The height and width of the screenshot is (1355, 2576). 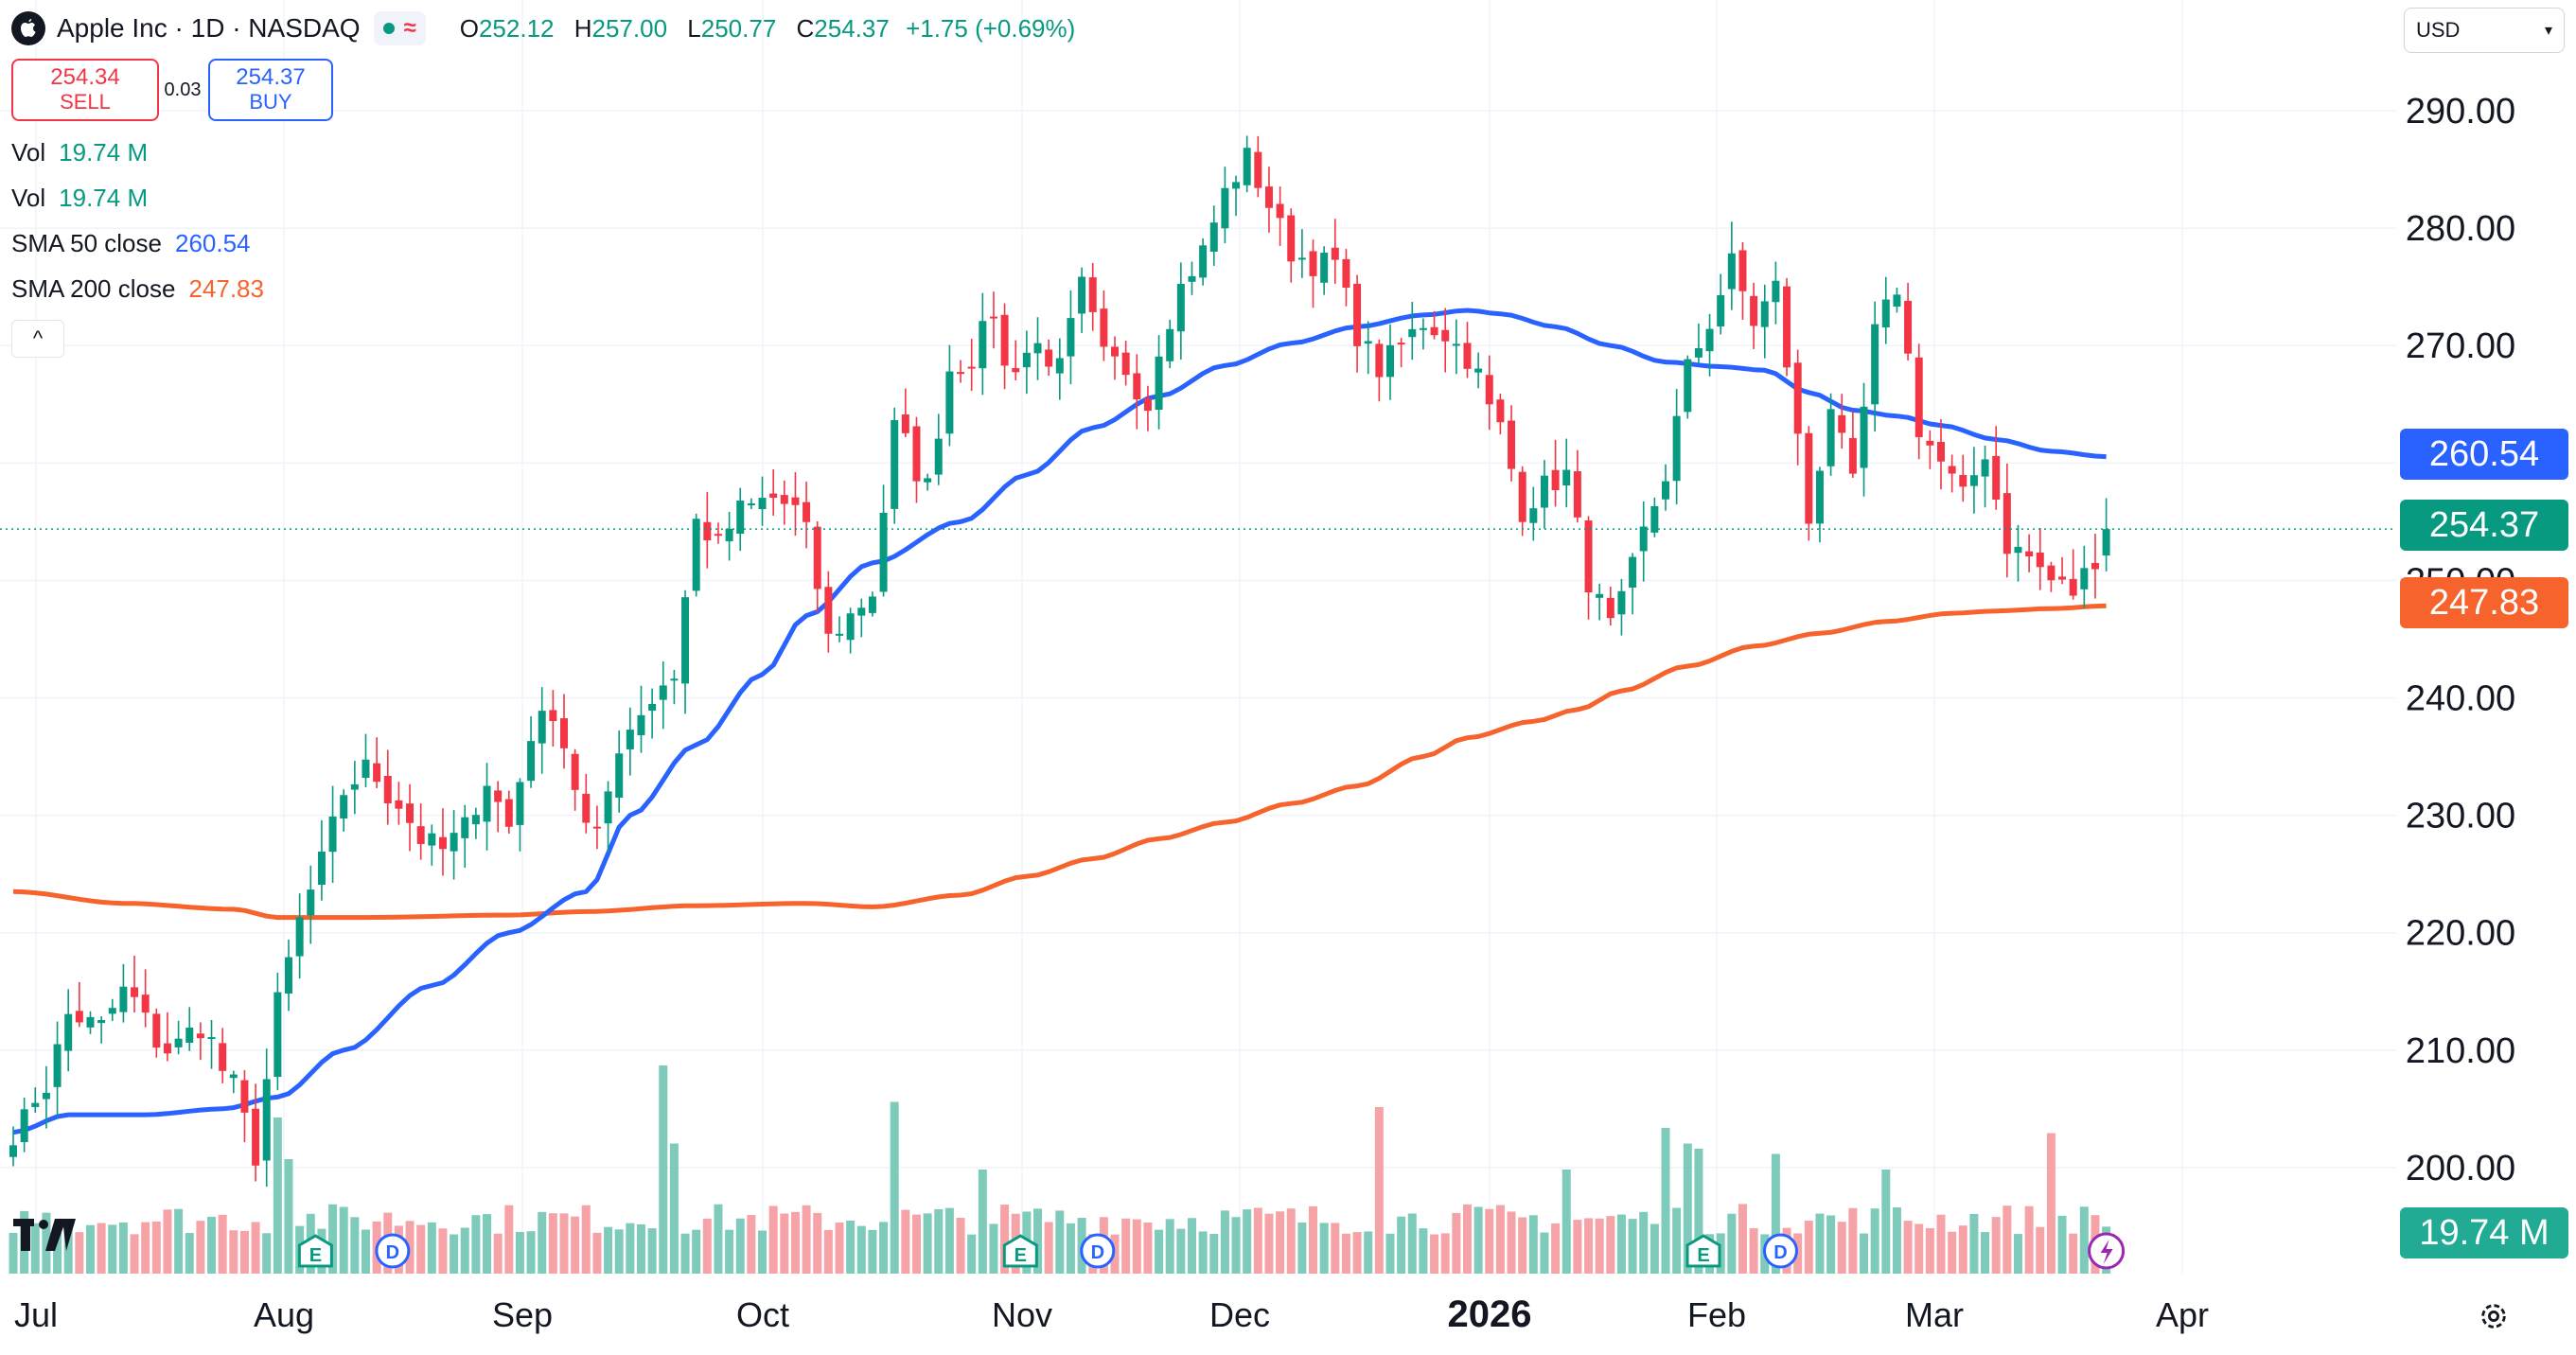 I want to click on price-tick-label: 210.00, so click(x=2460, y=1051).